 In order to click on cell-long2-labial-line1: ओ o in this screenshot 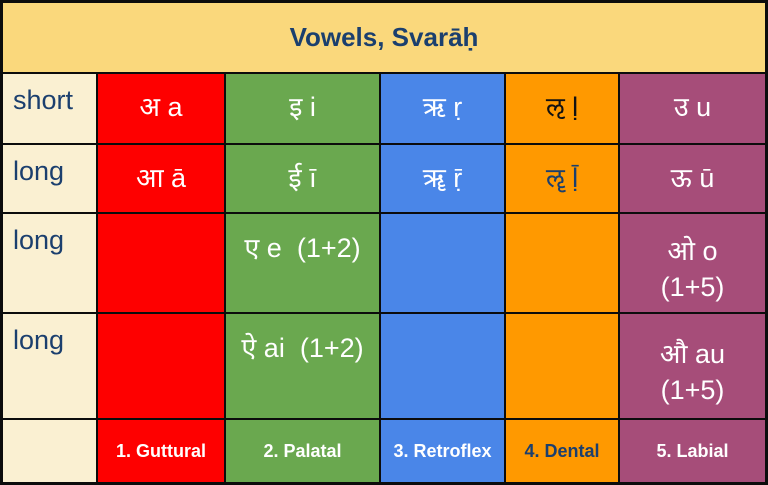, I will do `click(692, 250)`.